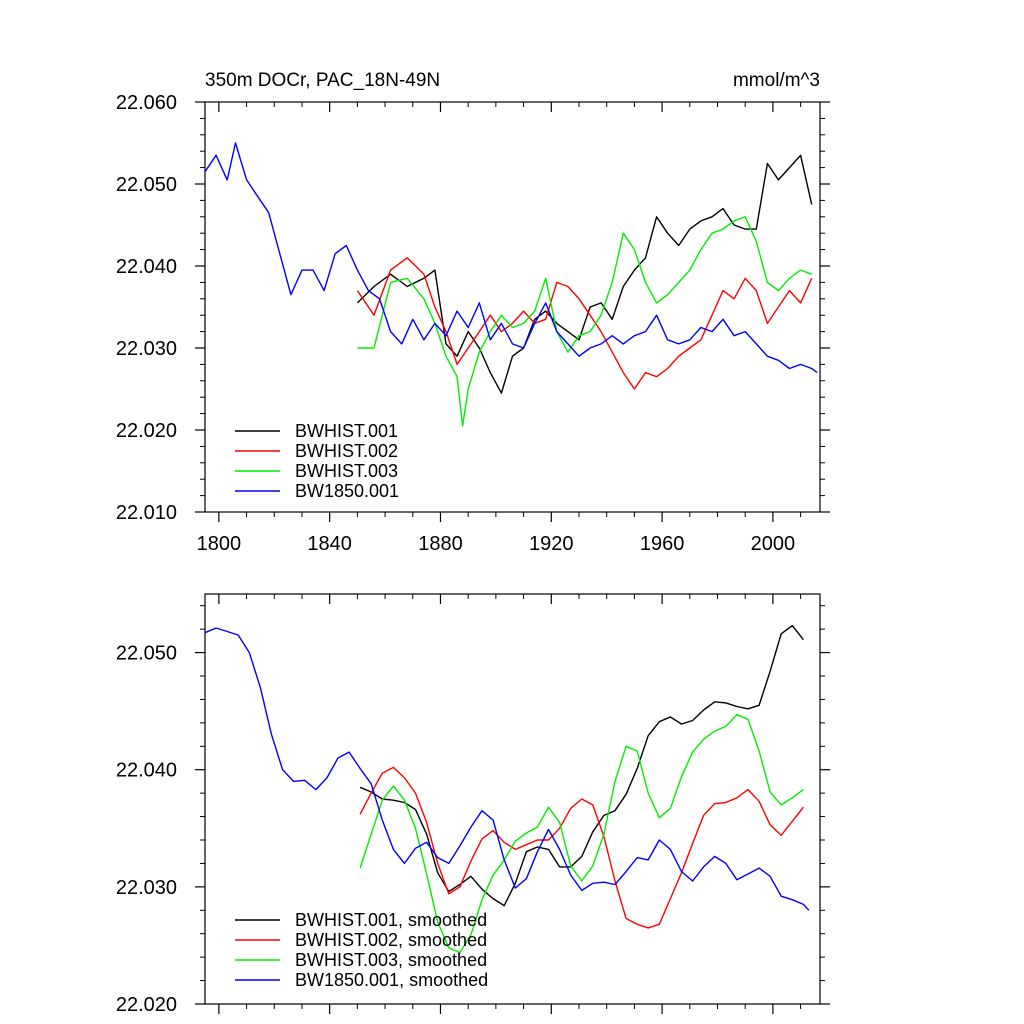 Image resolution: width=1024 pixels, height=1024 pixels. What do you see at coordinates (346, 451) in the screenshot?
I see `legend-label: BWHIST.002` at bounding box center [346, 451].